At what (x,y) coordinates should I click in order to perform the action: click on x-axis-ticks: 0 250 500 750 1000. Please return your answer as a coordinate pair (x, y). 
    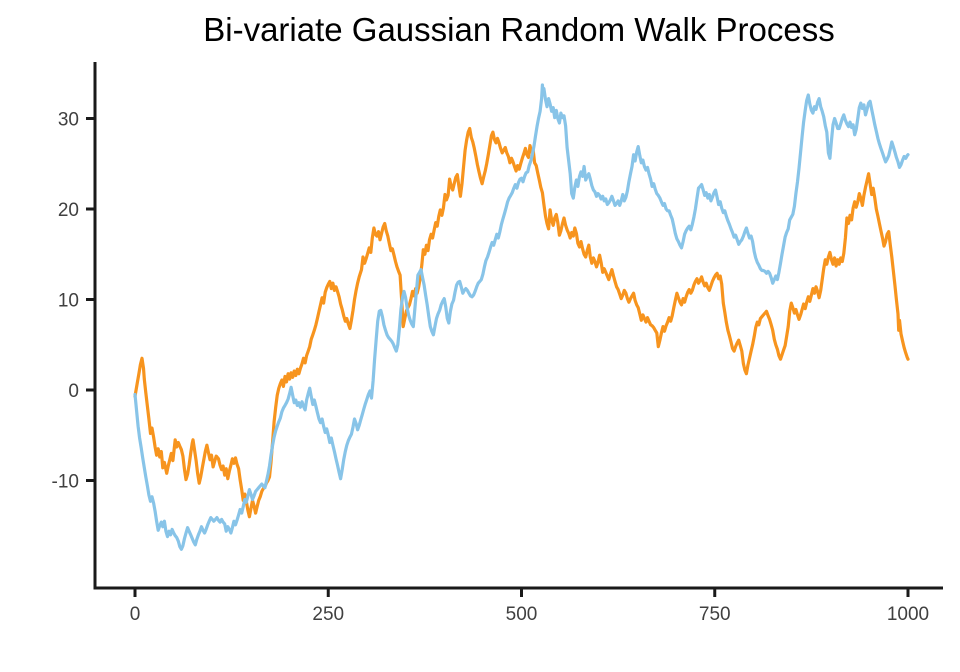
    Looking at the image, I should click on (529, 606).